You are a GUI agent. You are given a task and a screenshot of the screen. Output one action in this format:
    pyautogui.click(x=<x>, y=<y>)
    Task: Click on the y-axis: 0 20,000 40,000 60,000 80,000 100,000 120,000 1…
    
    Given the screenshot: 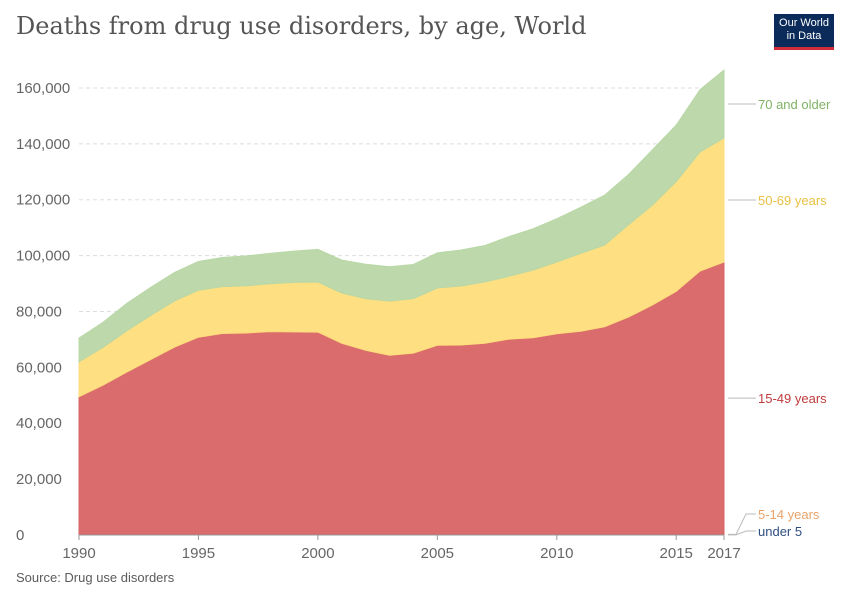 What is the action you would take?
    pyautogui.click(x=43, y=312)
    